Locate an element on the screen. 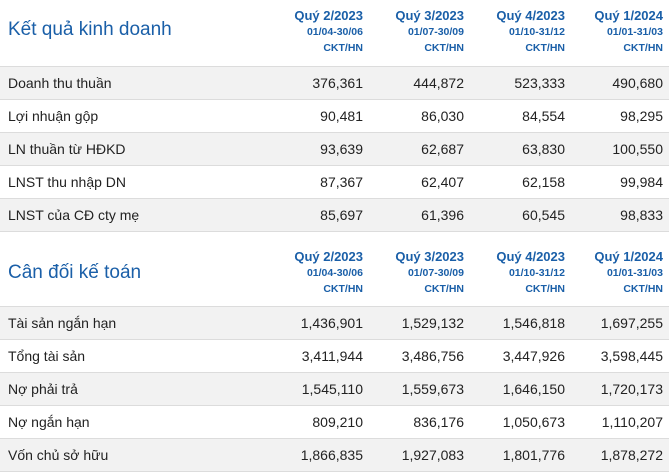 The width and height of the screenshot is (669, 476). row-label: Nợ phải trả is located at coordinates (43, 389).